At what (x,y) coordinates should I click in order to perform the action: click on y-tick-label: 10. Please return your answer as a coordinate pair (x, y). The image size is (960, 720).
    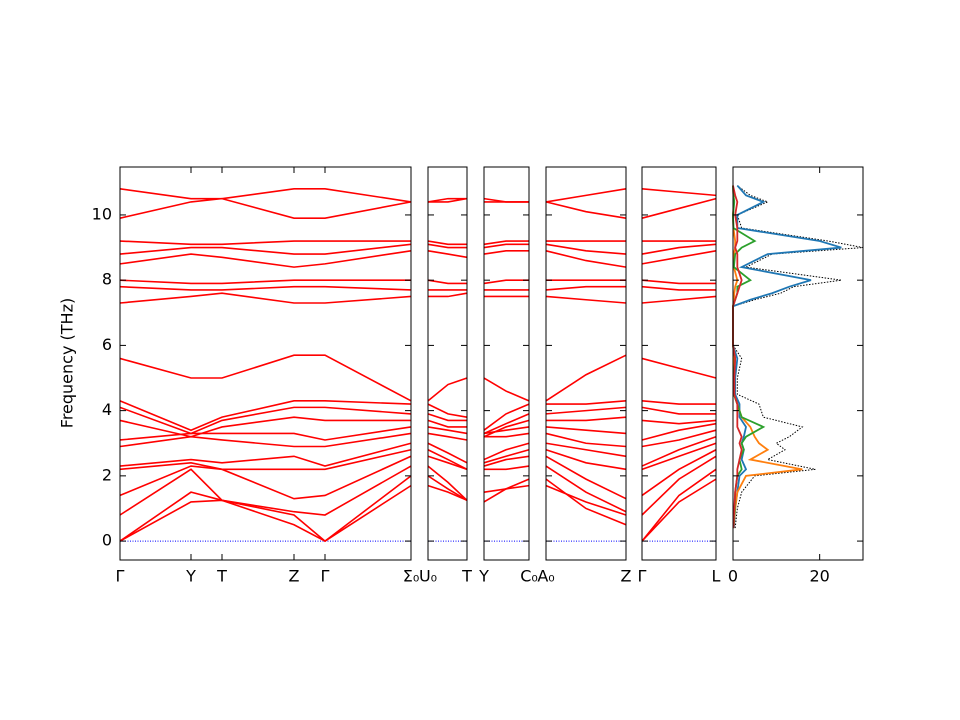
    Looking at the image, I should click on (102, 213).